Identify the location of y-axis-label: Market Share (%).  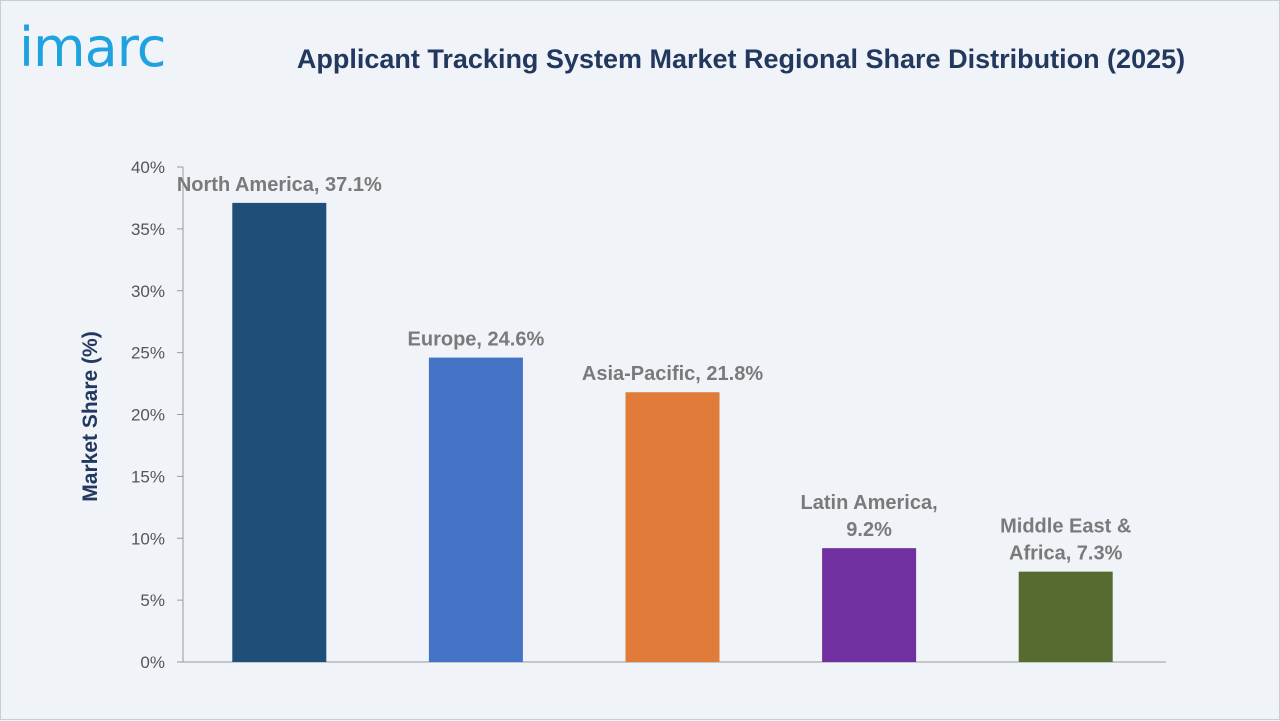
(90, 416).